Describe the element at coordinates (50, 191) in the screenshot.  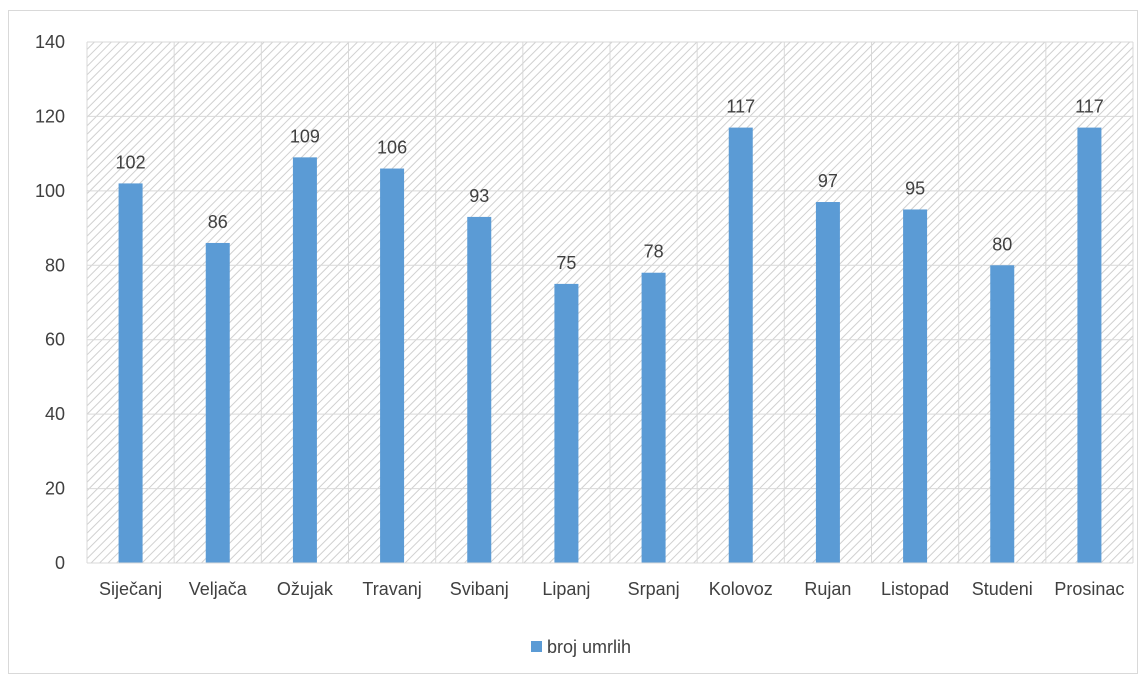
I see `y-tick-label: 100` at that location.